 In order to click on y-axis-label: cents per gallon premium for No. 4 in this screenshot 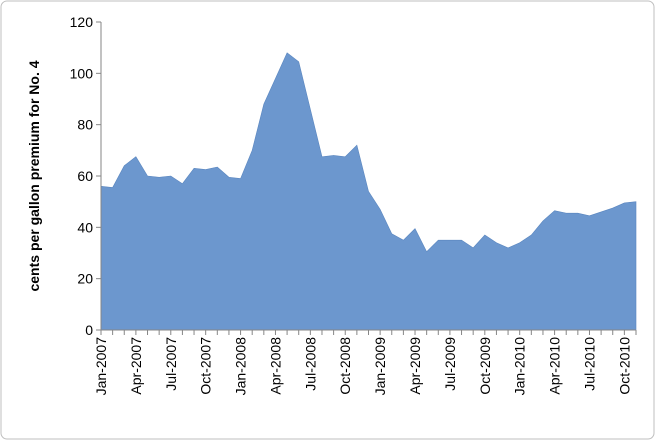, I will do `click(34, 175)`.